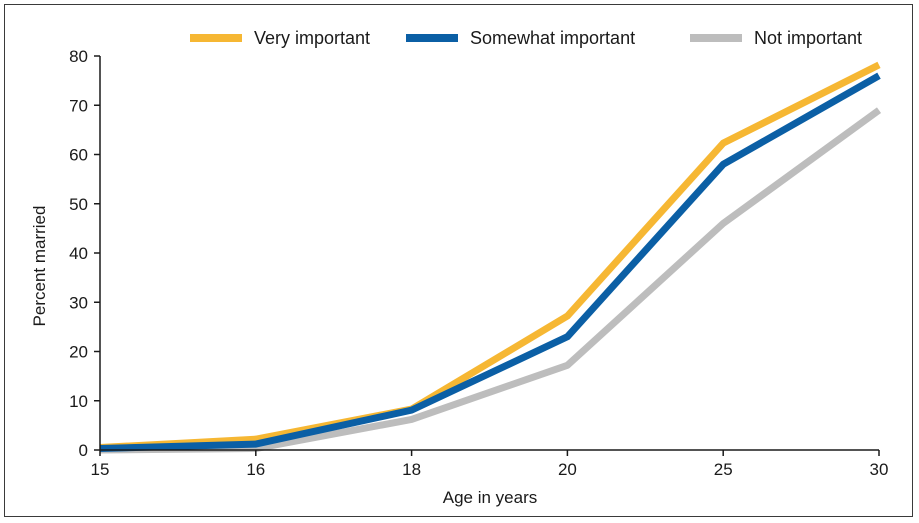 This screenshot has width=919, height=523. I want to click on x-ticks: 15 16 18 20 25 30, so click(490, 464).